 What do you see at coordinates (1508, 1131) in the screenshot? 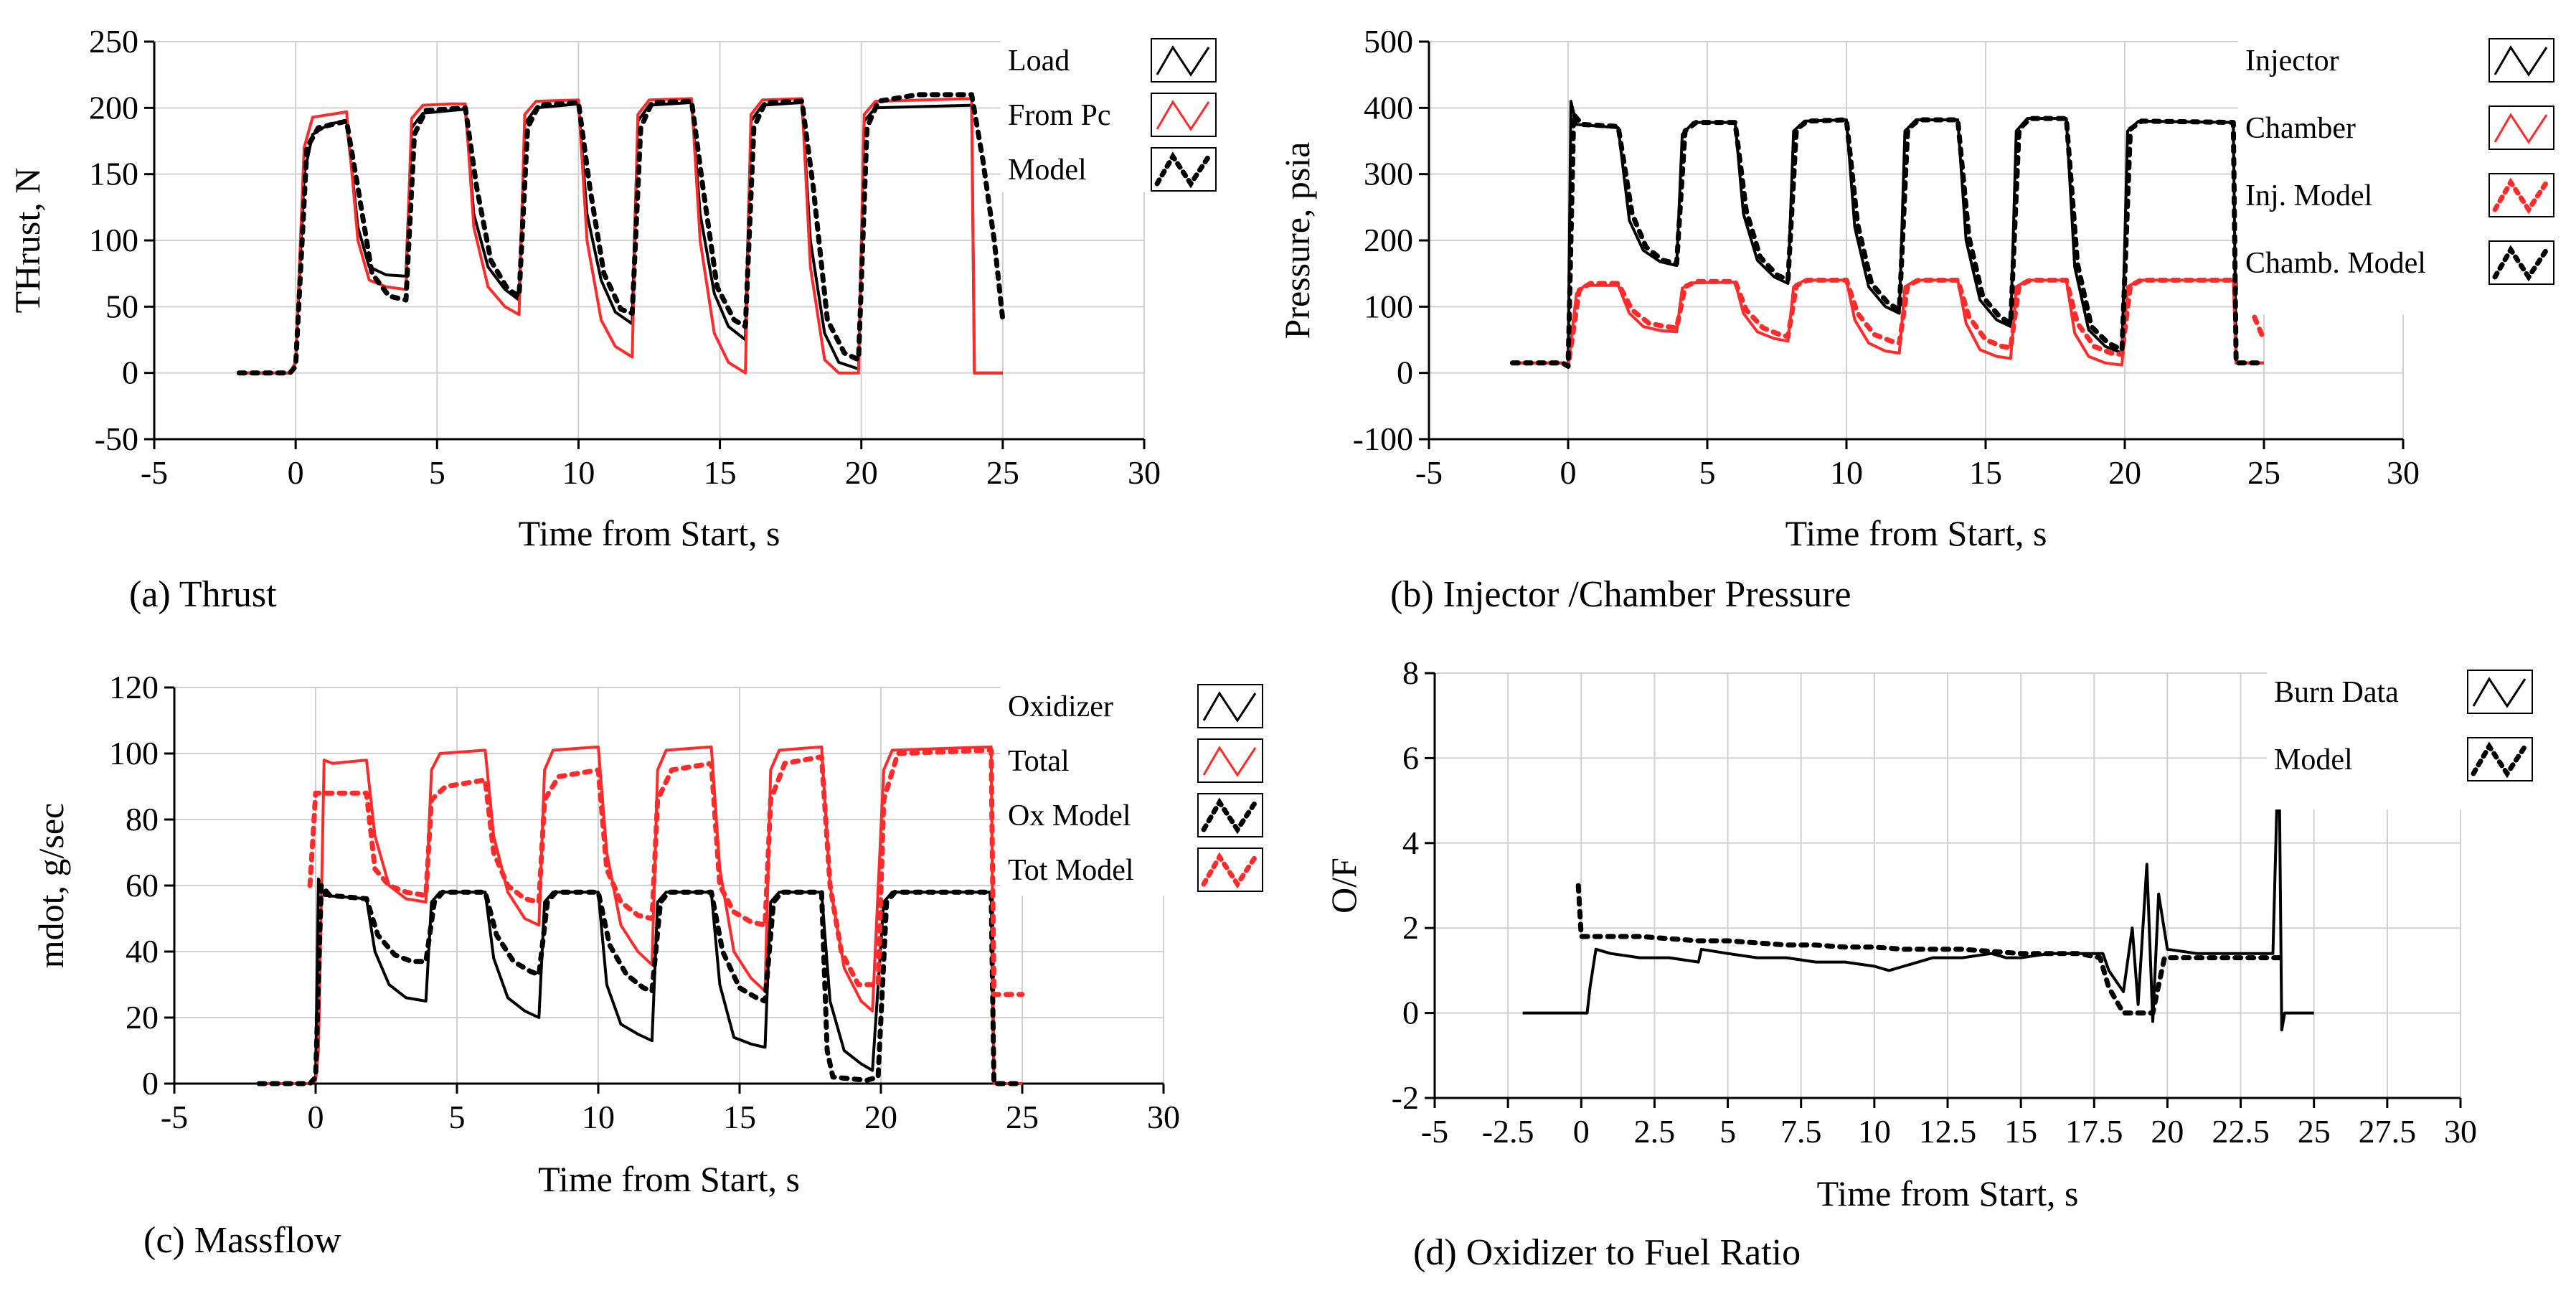
I see `x-tick-label: -2.5` at bounding box center [1508, 1131].